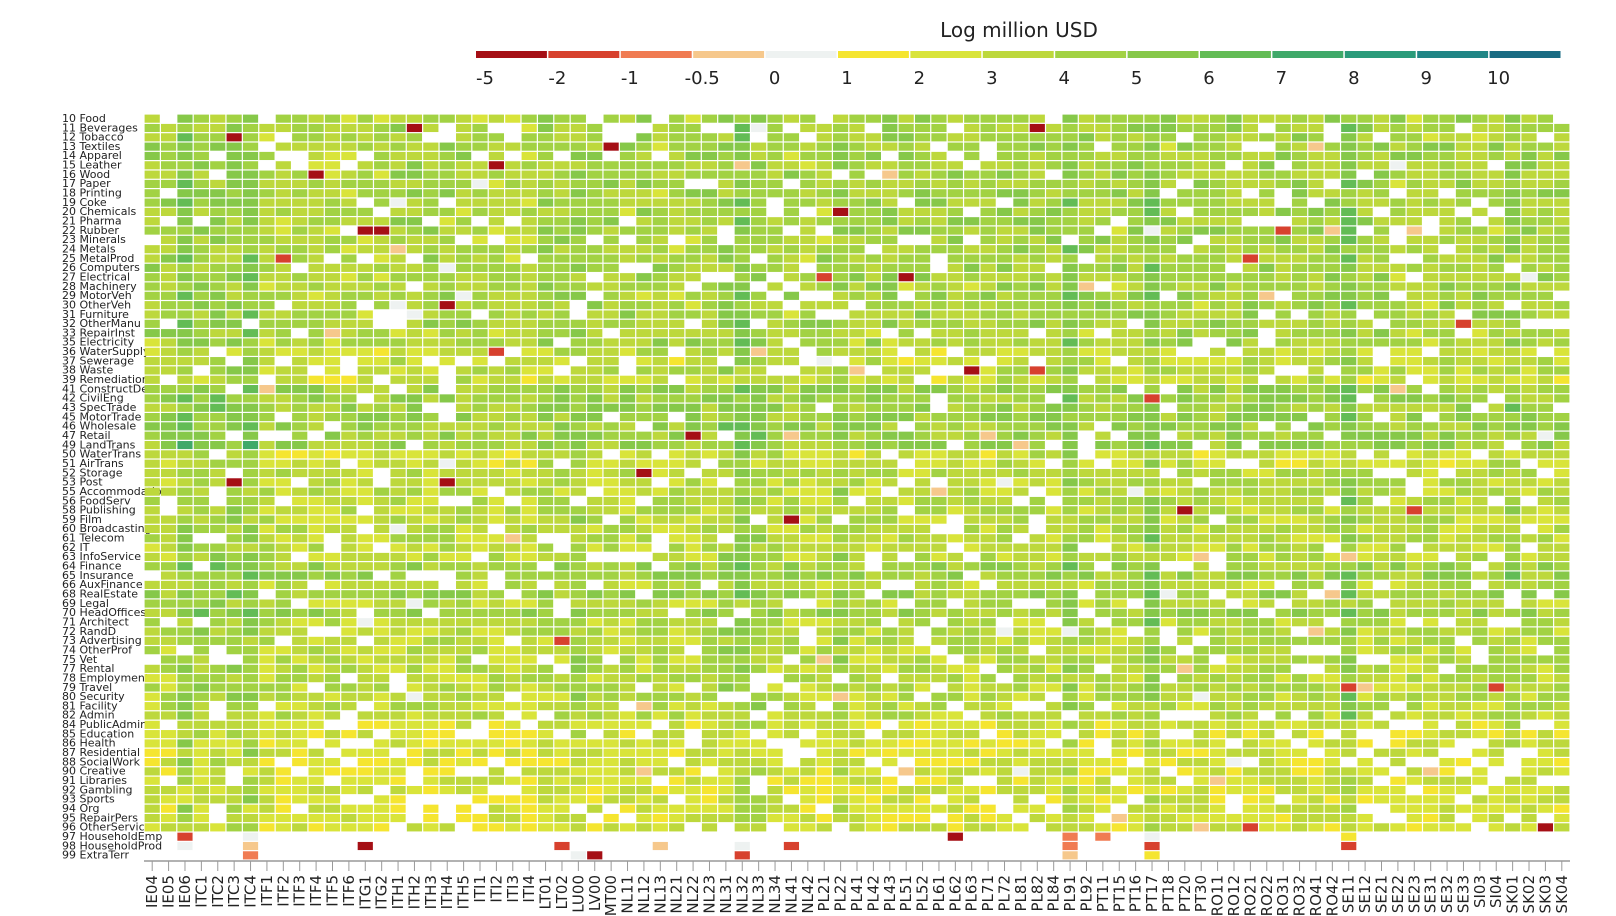 This screenshot has height=916, width=1616. What do you see at coordinates (94, 780) in the screenshot?
I see `row-label: 91 Libraries` at bounding box center [94, 780].